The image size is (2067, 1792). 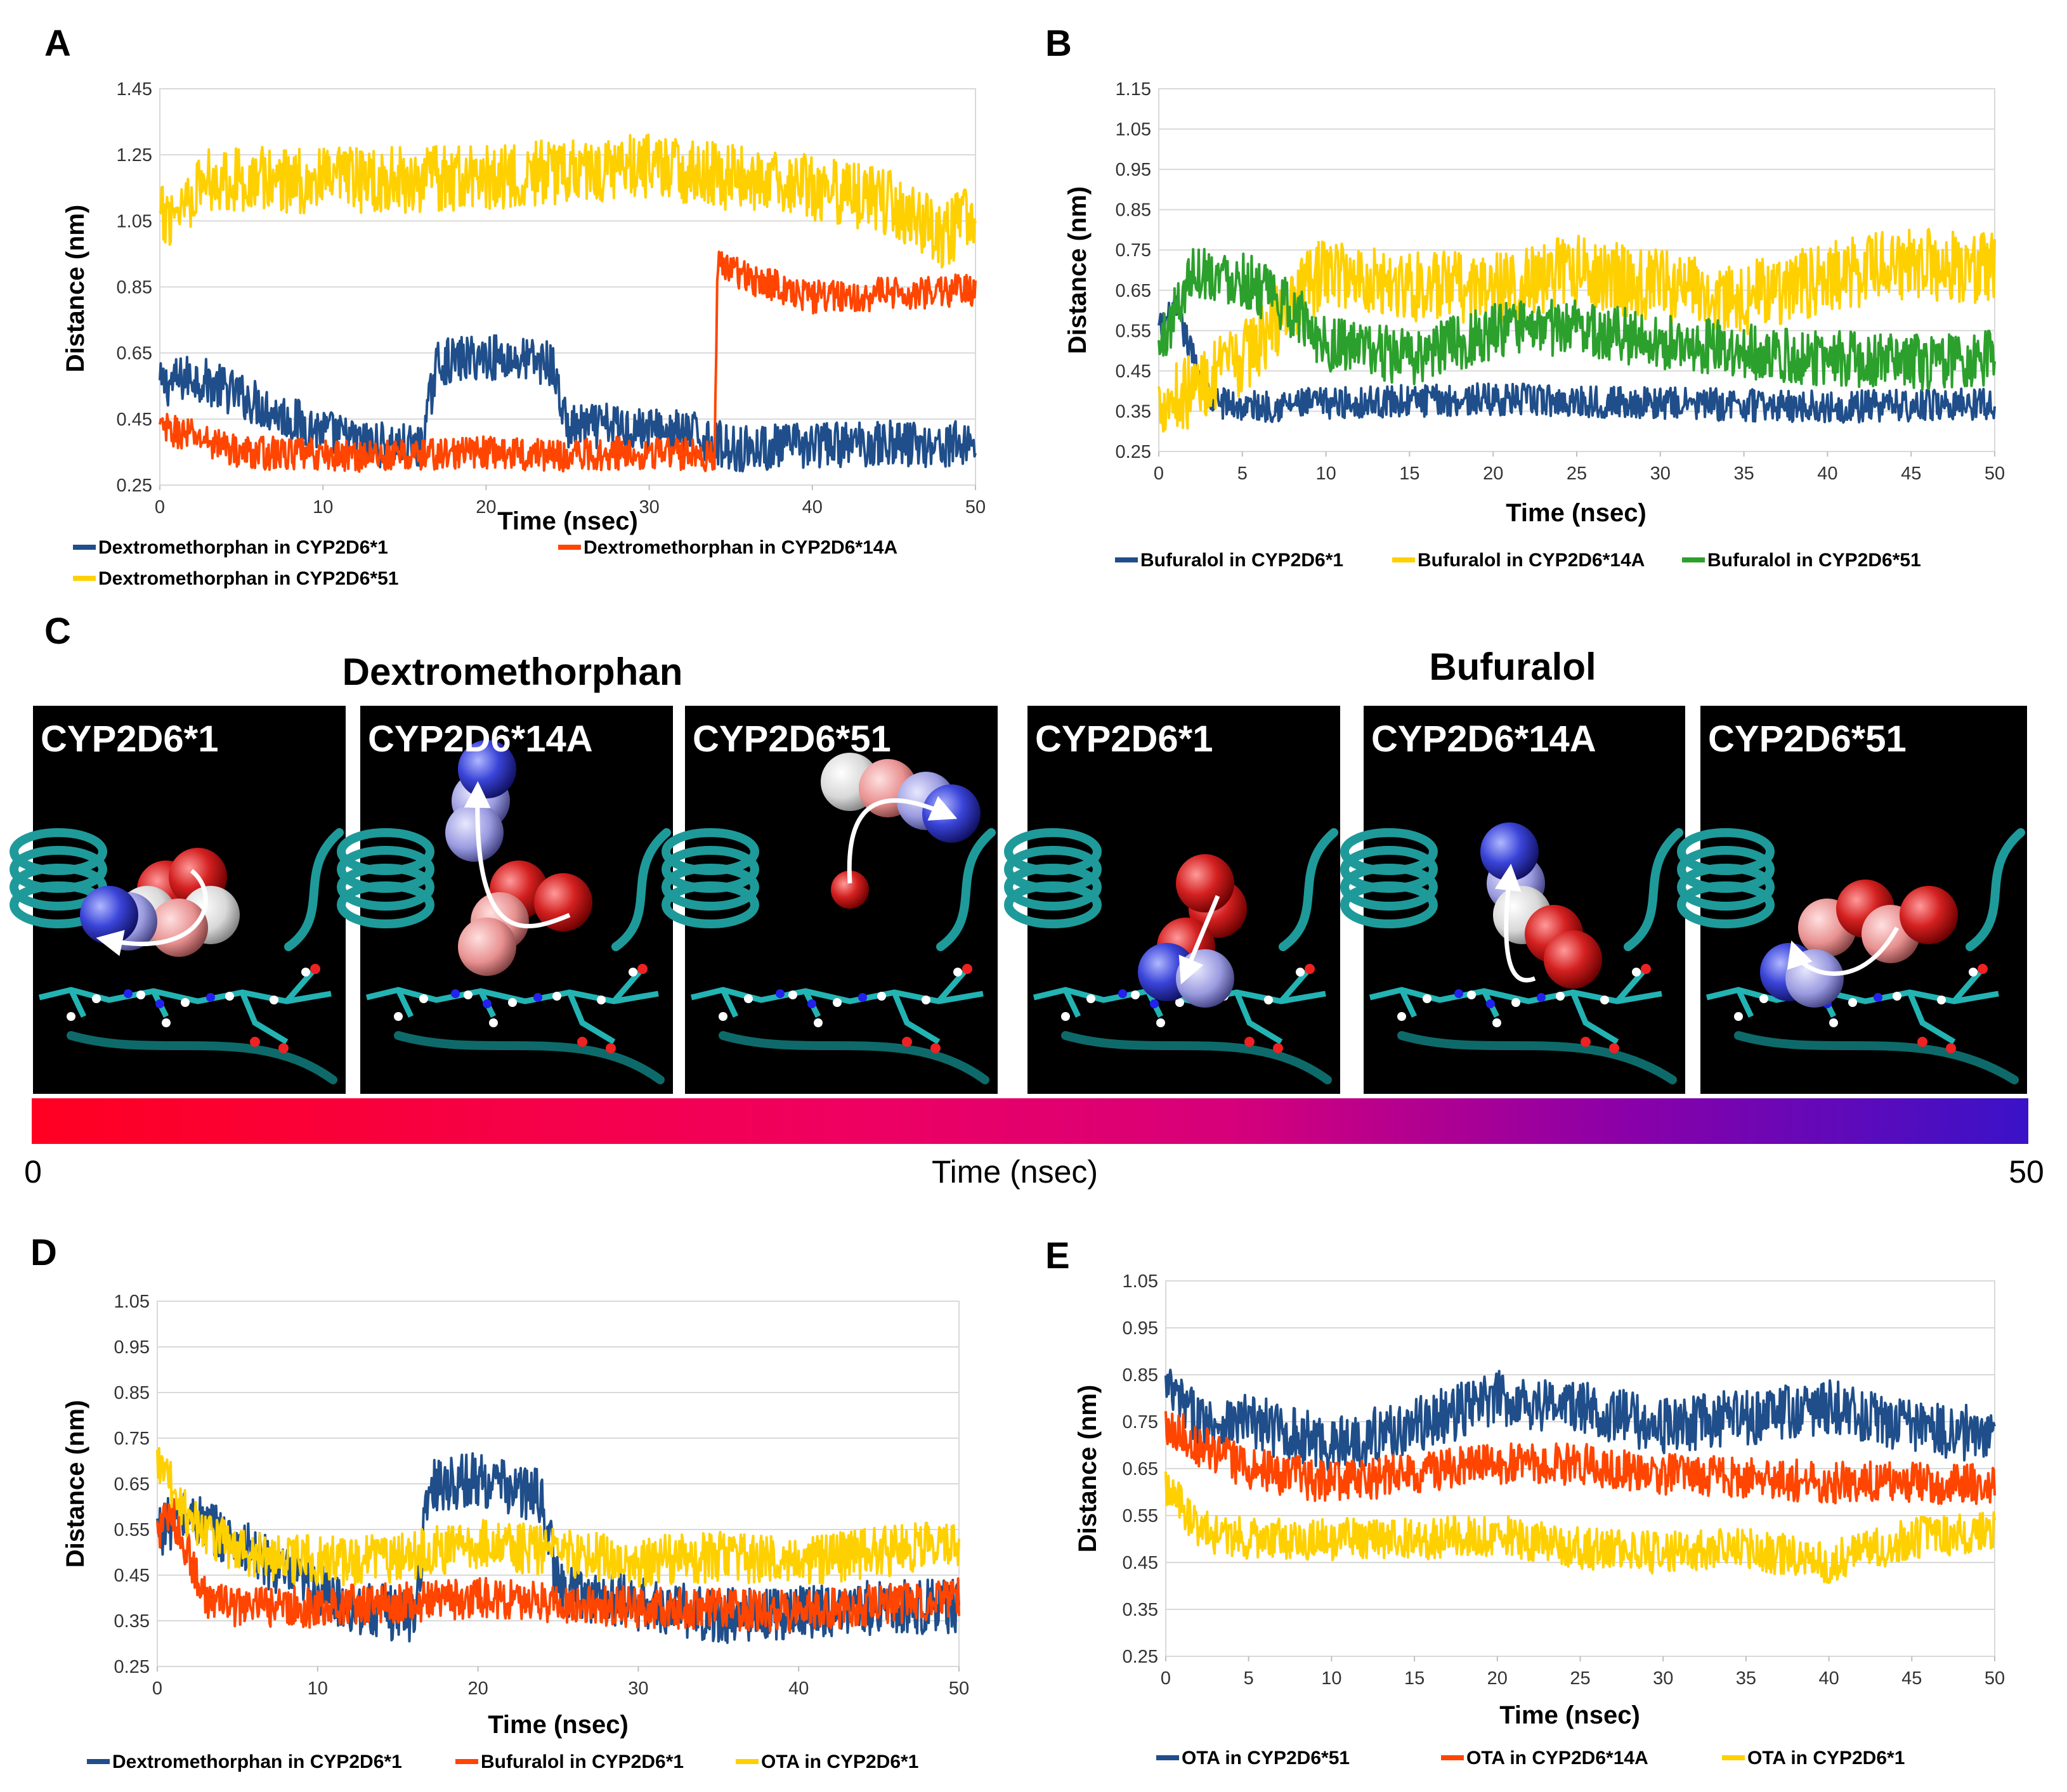 I want to click on y-tick-label: 0.55, so click(x=1133, y=331).